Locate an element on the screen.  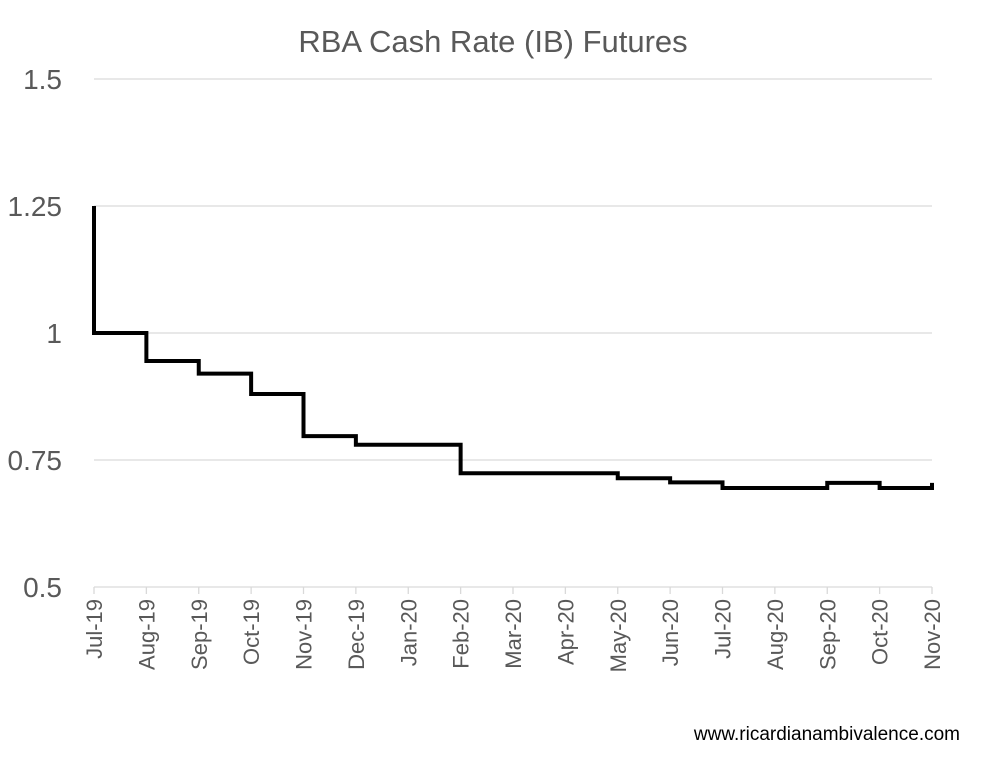
y-tick-label: 1 is located at coordinates (54, 333).